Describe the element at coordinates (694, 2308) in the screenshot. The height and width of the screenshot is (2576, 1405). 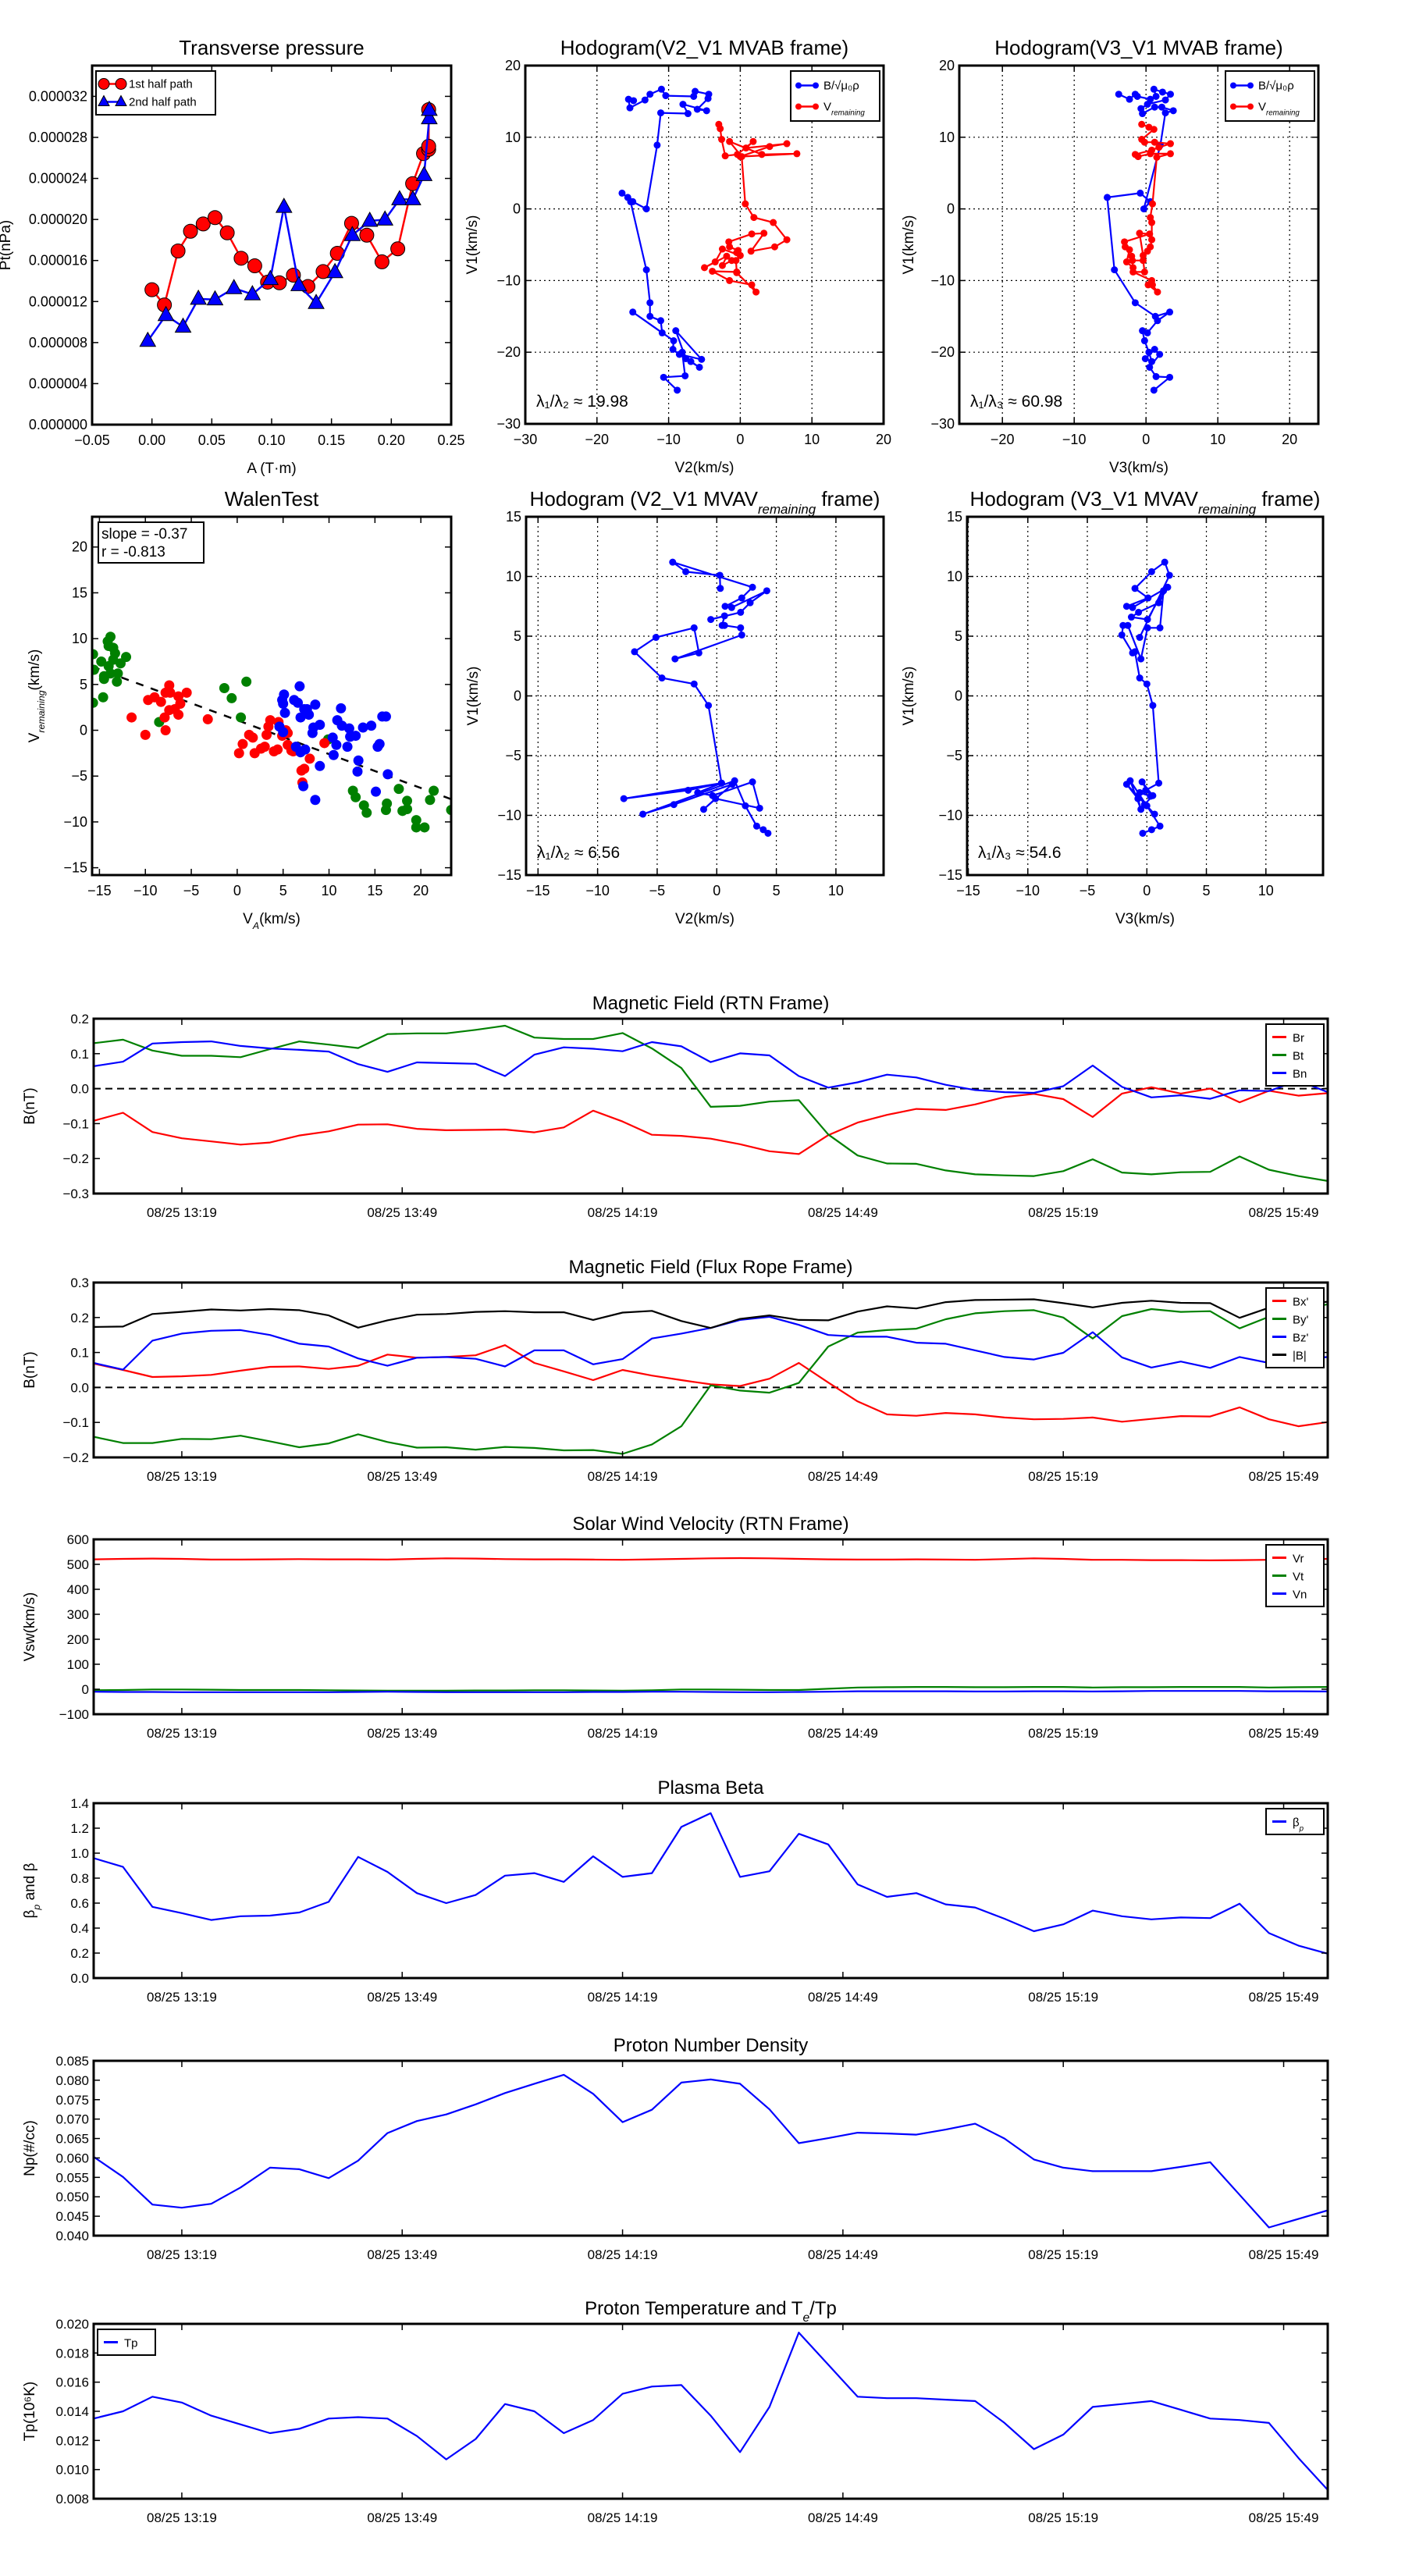
I see `chart-title-main: Proton Temperature and T` at that location.